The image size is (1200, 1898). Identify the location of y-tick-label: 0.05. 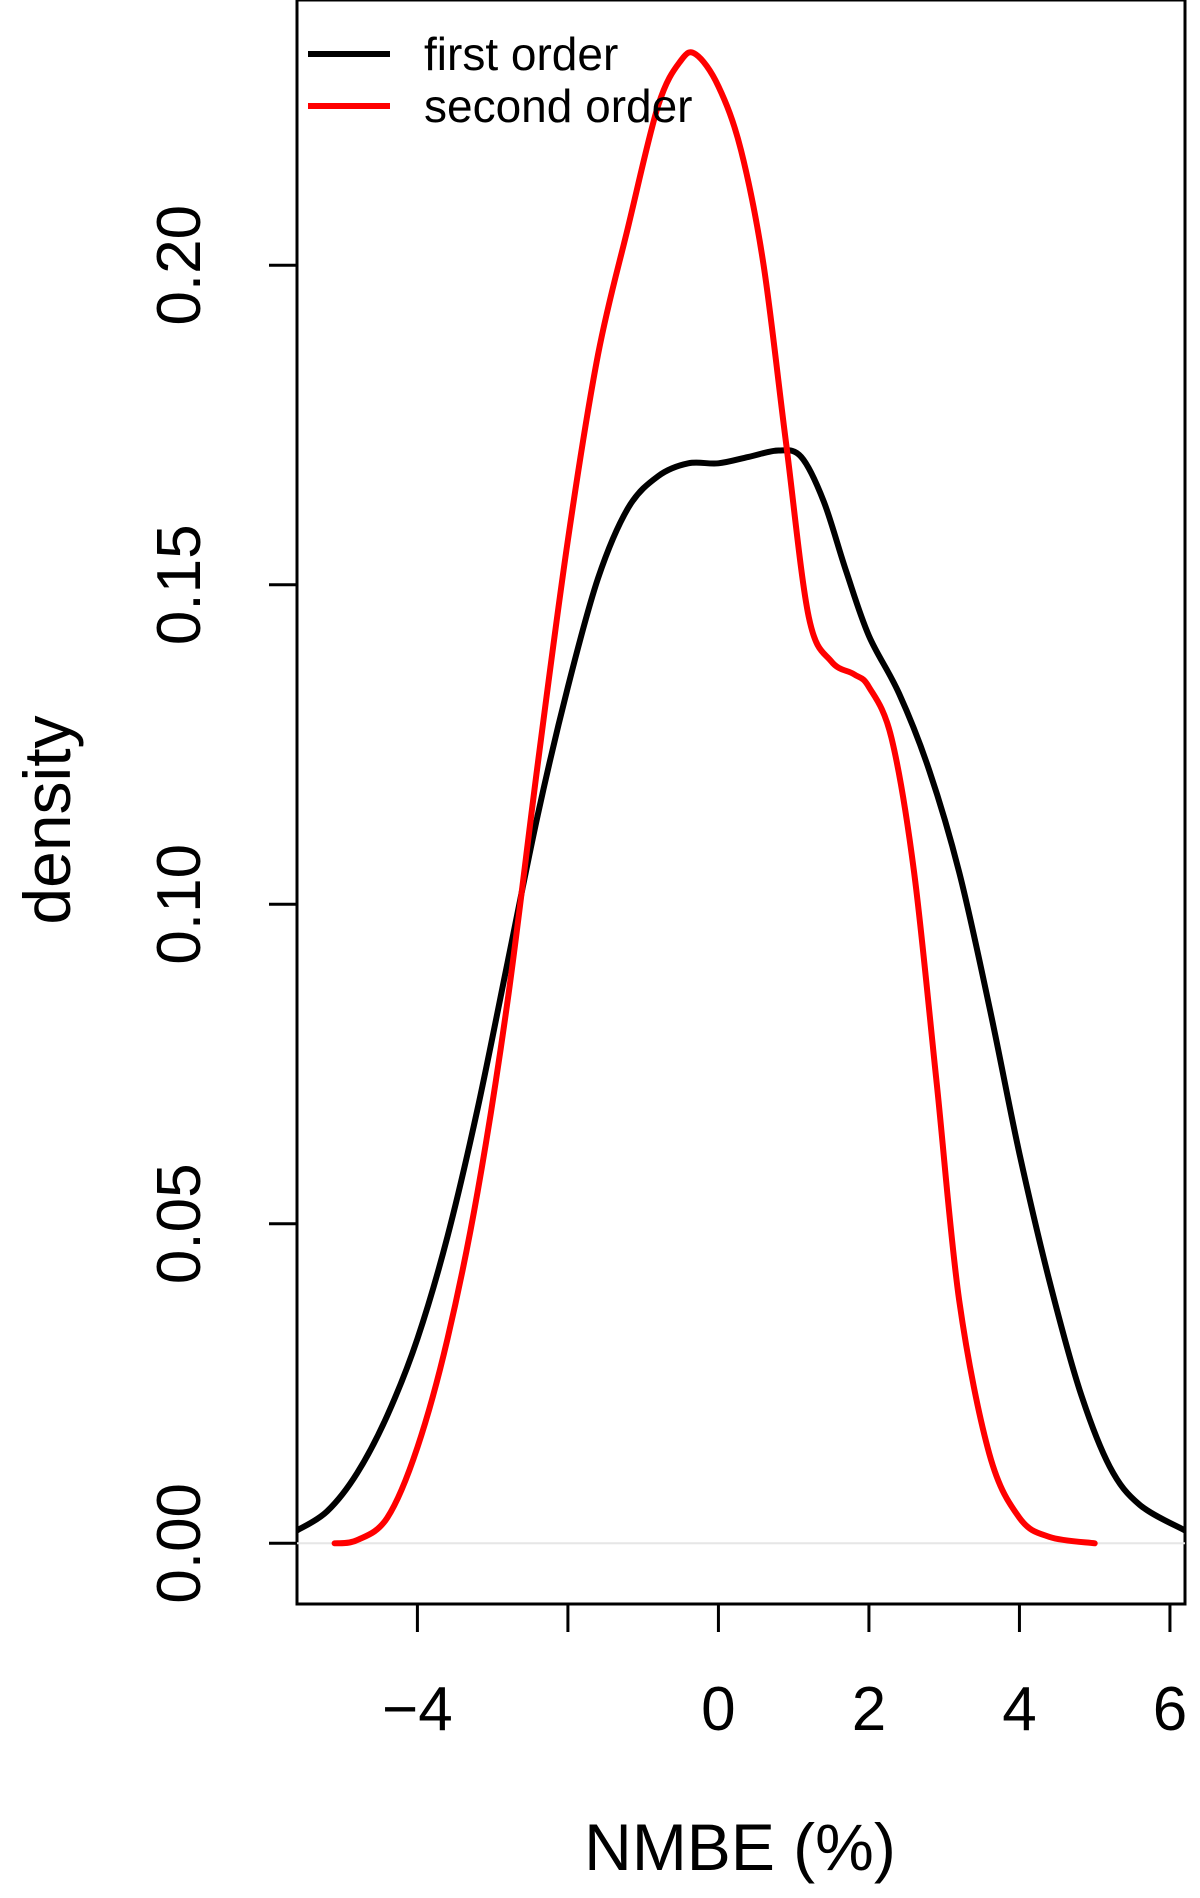
(179, 1223).